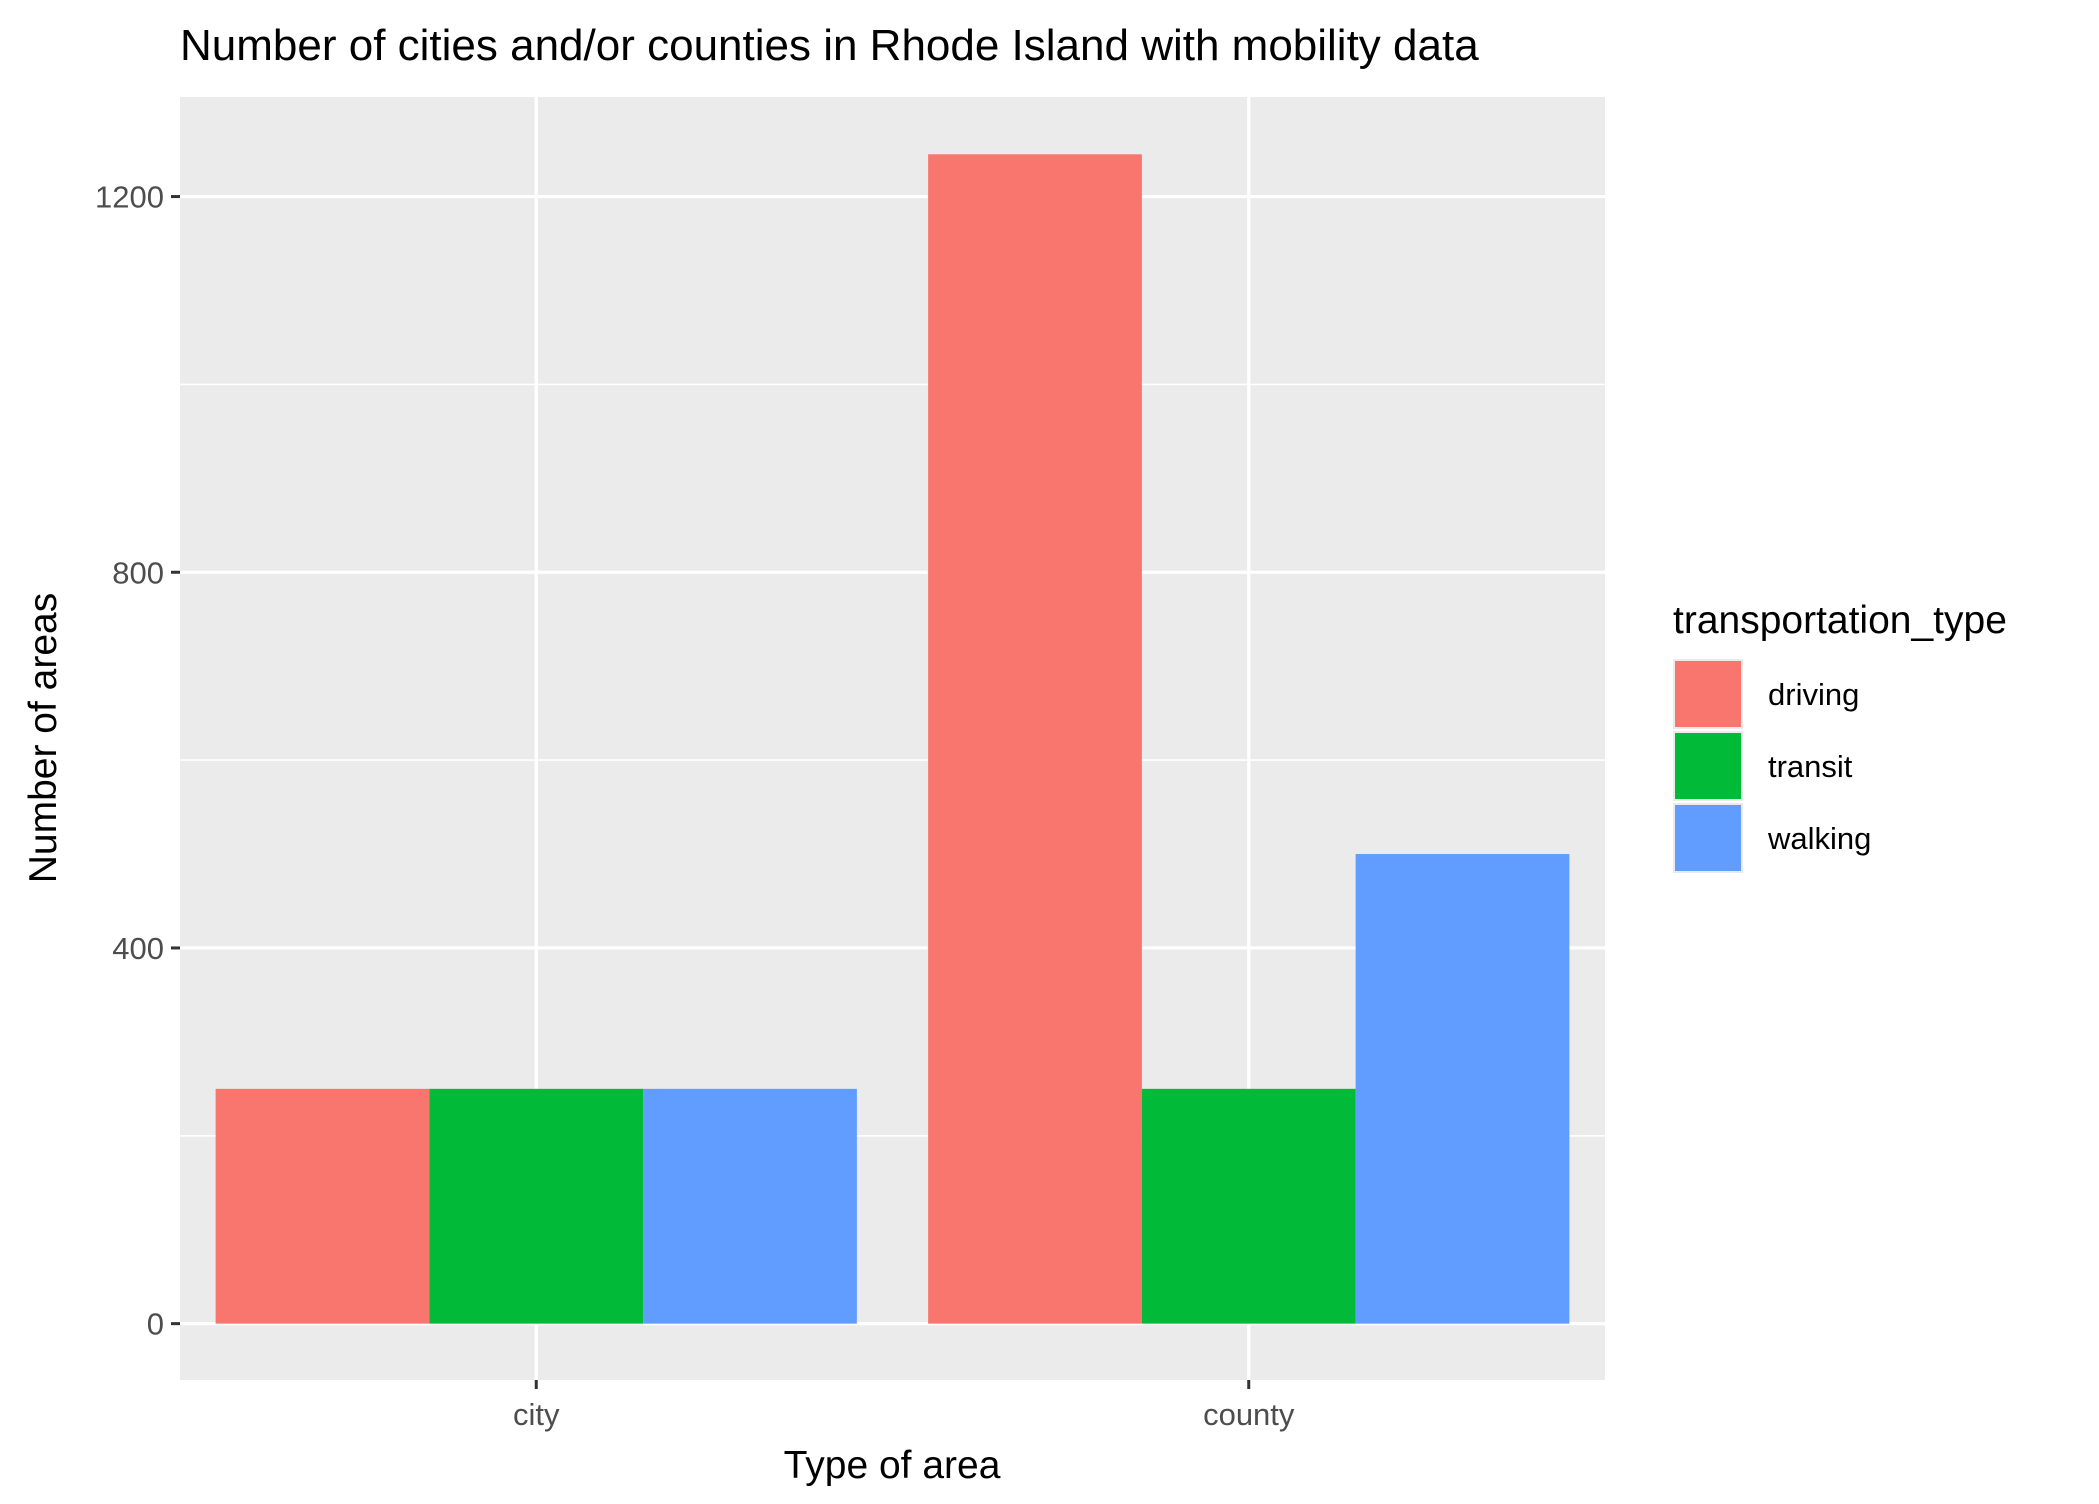 Image resolution: width=2099 pixels, height=1504 pixels. What do you see at coordinates (1840, 620) in the screenshot?
I see `legend-title: transportation_type` at bounding box center [1840, 620].